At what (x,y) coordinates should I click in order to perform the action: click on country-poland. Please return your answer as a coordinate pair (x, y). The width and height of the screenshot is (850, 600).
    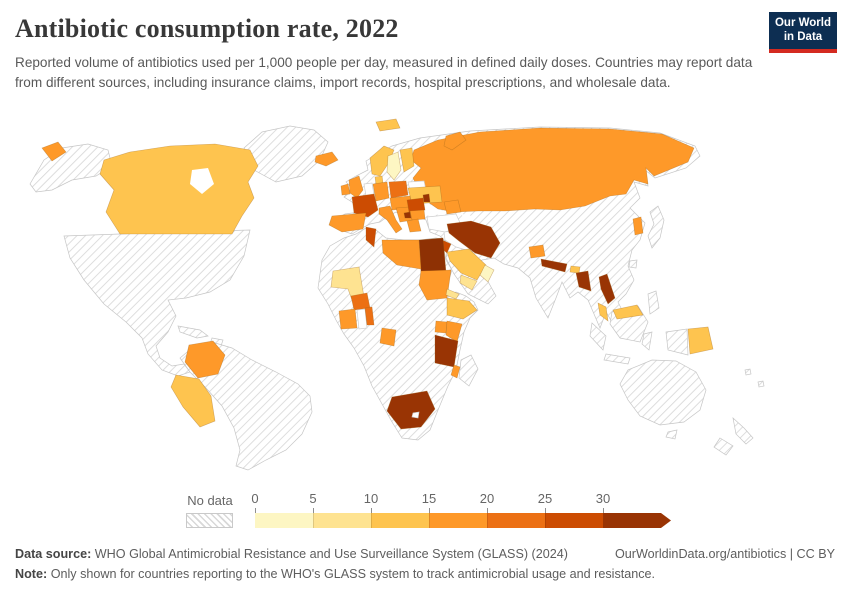
    Looking at the image, I should click on (398, 189).